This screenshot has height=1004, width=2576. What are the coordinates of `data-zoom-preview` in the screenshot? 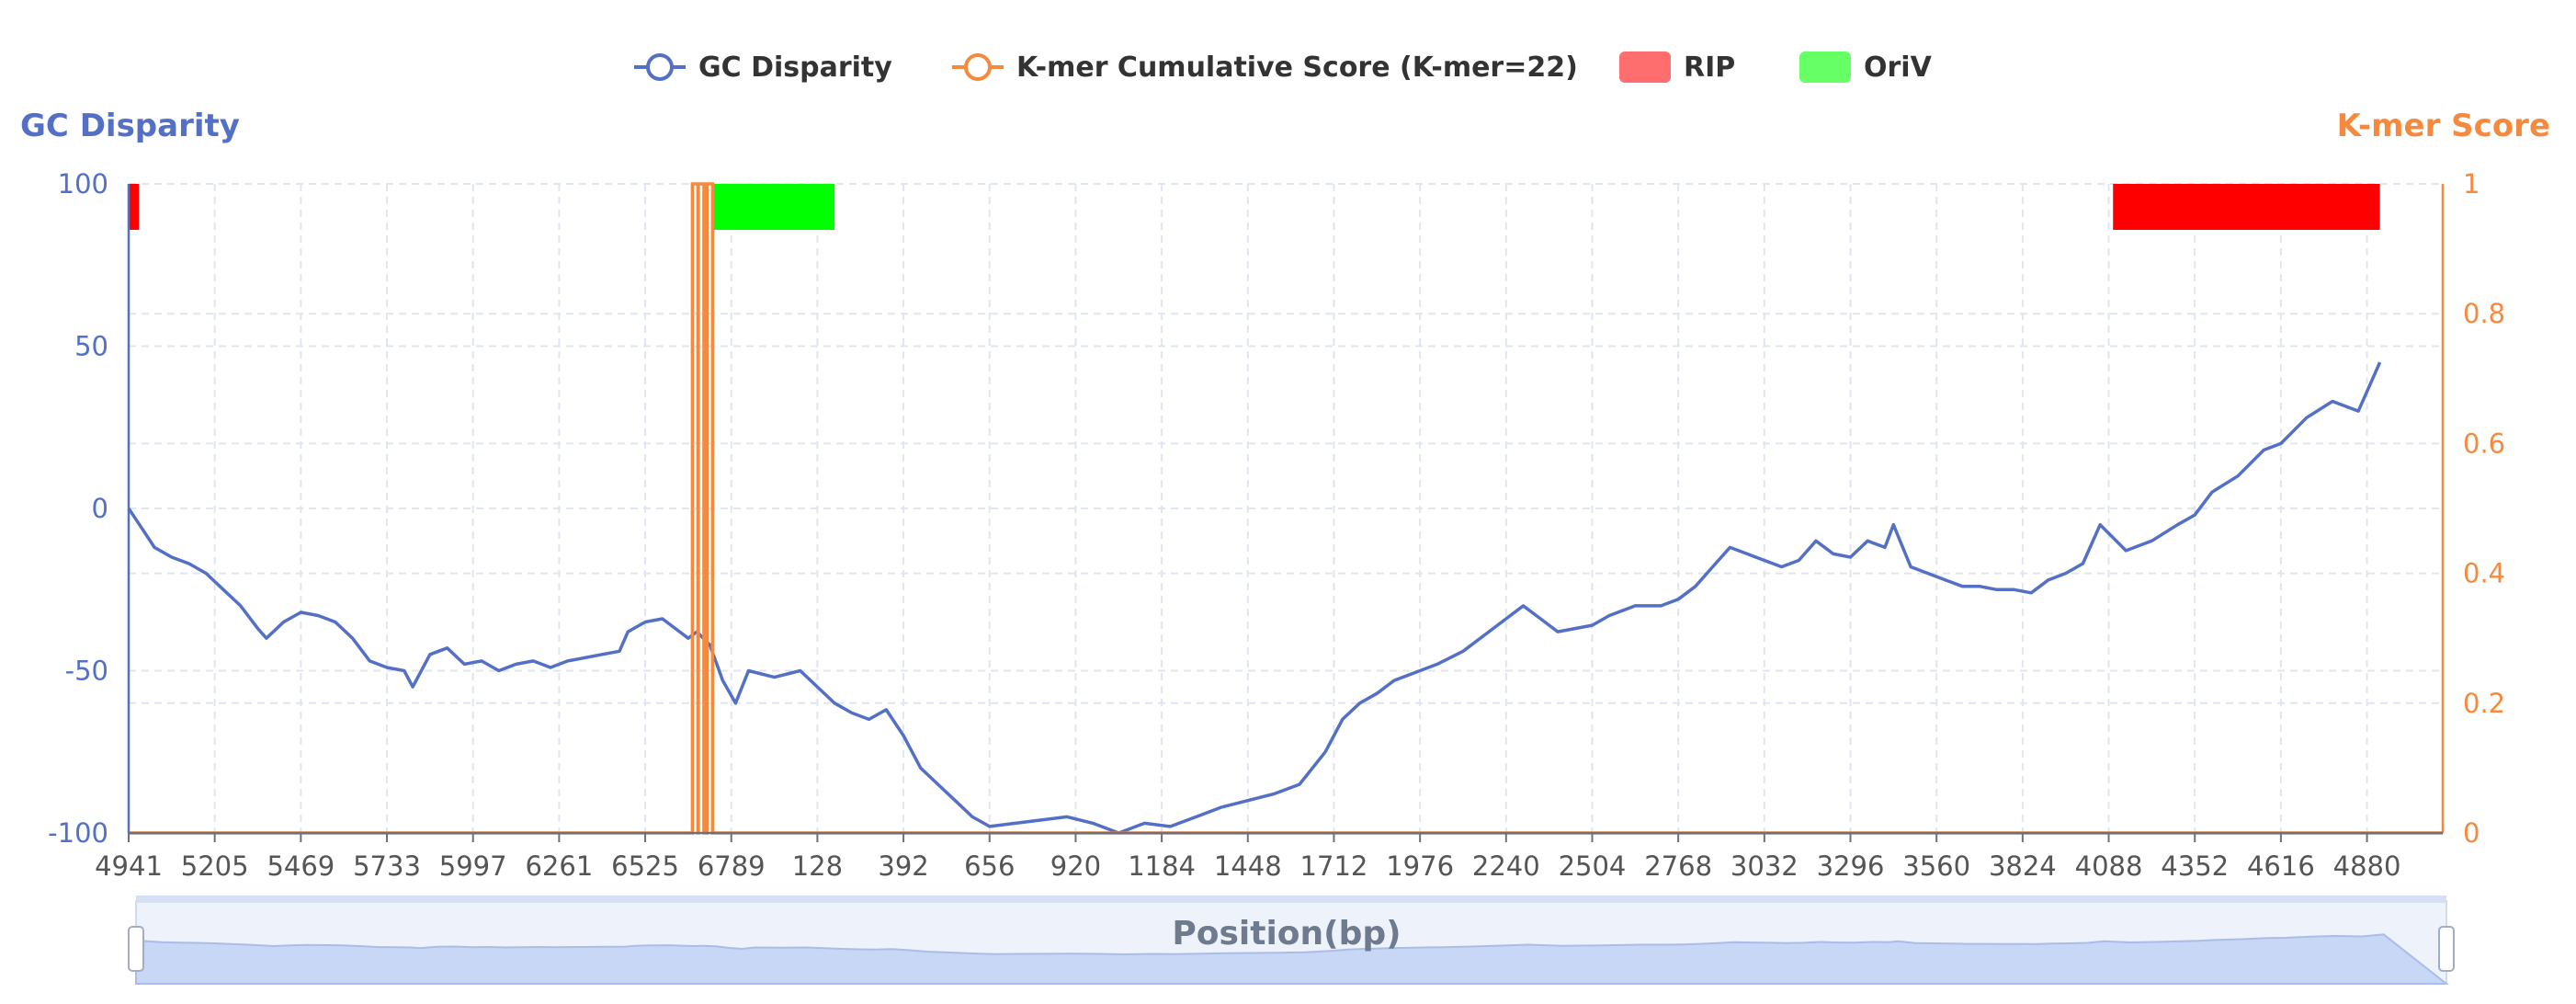 It's located at (1292, 959).